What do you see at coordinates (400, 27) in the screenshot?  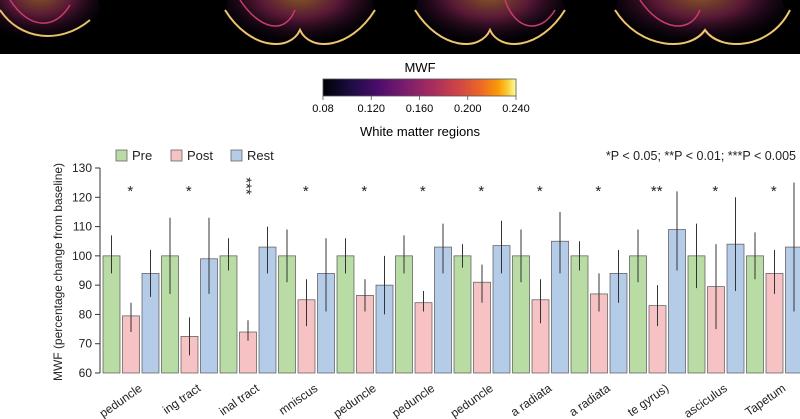 I see `brain-image-strip` at bounding box center [400, 27].